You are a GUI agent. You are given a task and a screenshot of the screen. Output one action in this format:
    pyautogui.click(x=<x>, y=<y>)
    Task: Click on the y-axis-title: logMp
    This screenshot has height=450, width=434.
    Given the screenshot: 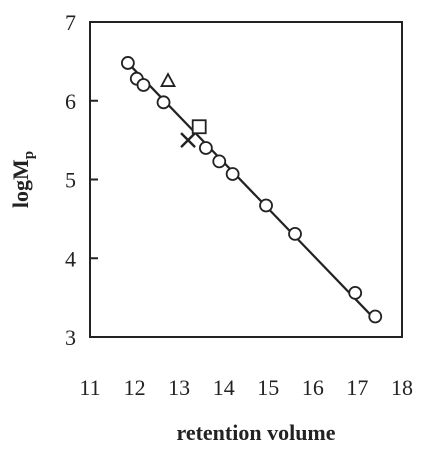 What is the action you would take?
    pyautogui.click(x=22, y=179)
    